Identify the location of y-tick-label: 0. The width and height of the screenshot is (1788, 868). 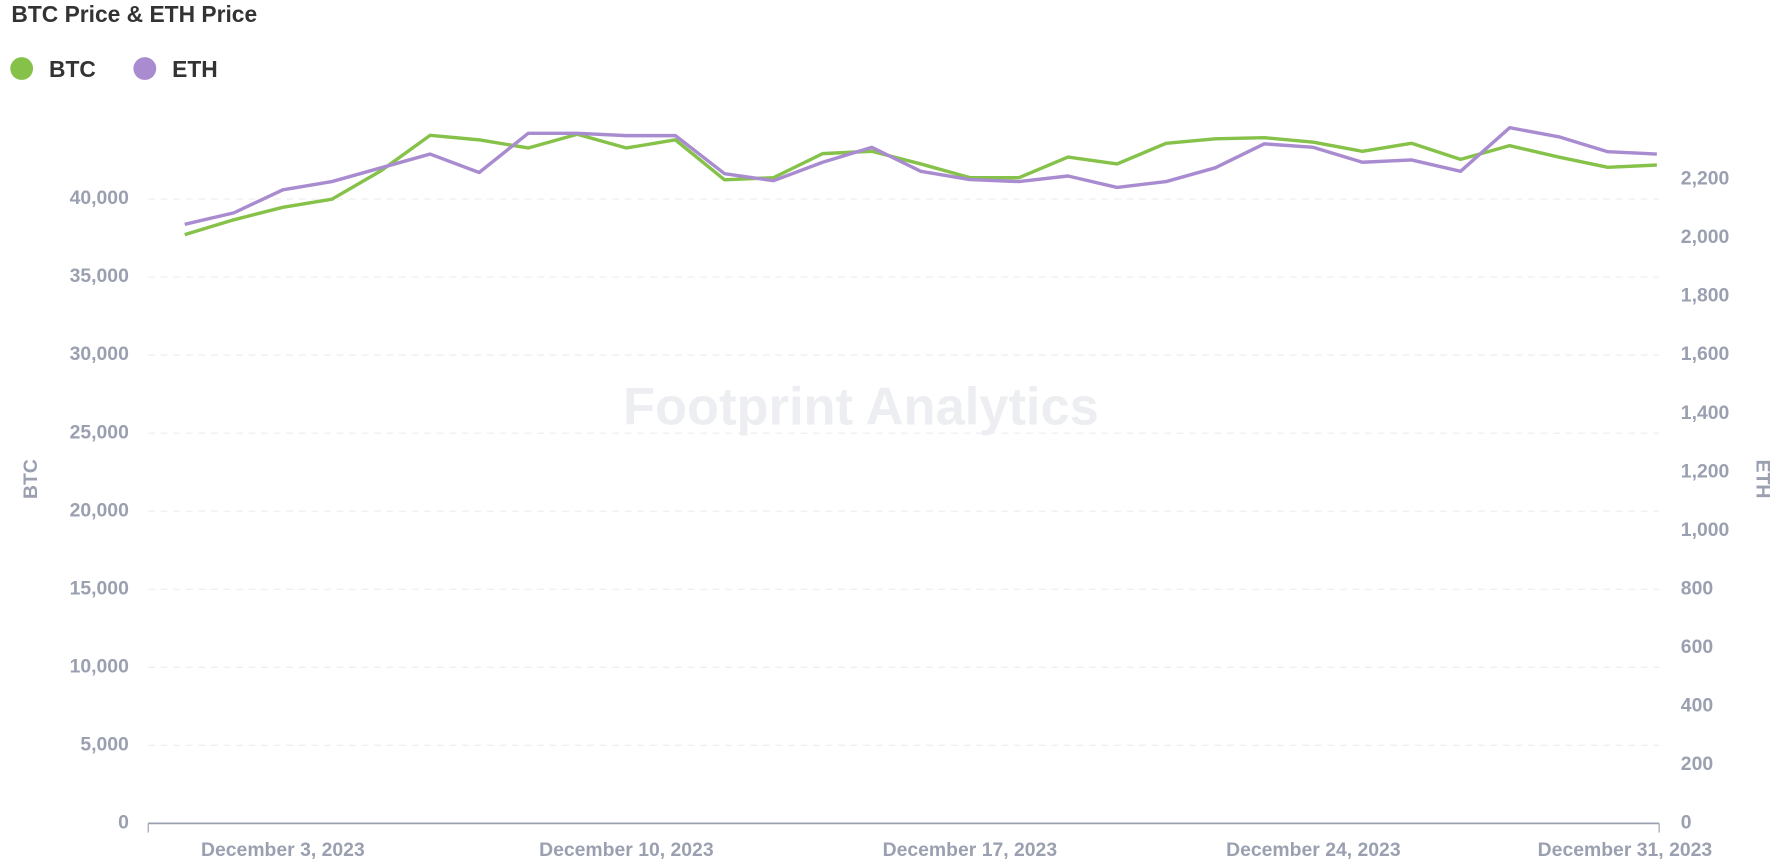
(123, 823).